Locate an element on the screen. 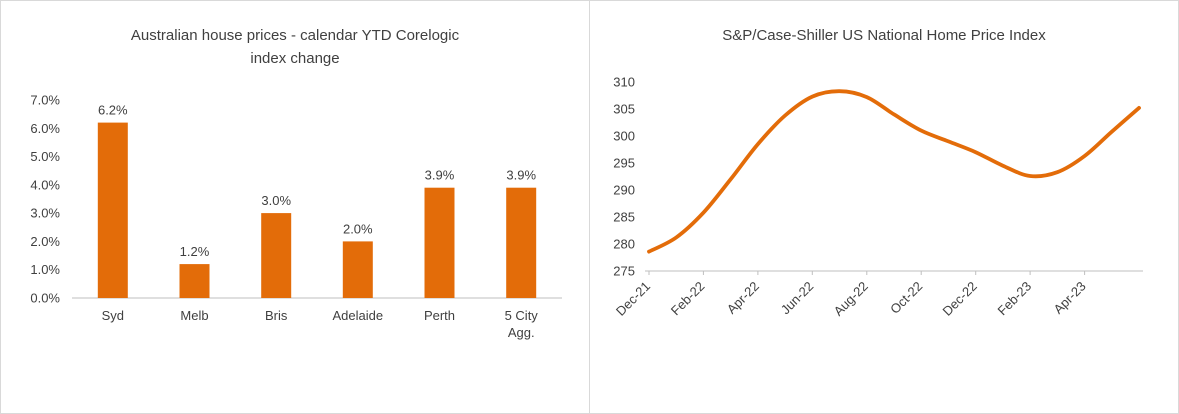 Image resolution: width=1179 pixels, height=414 pixels. y-axis-label: 6.0% is located at coordinates (45, 128).